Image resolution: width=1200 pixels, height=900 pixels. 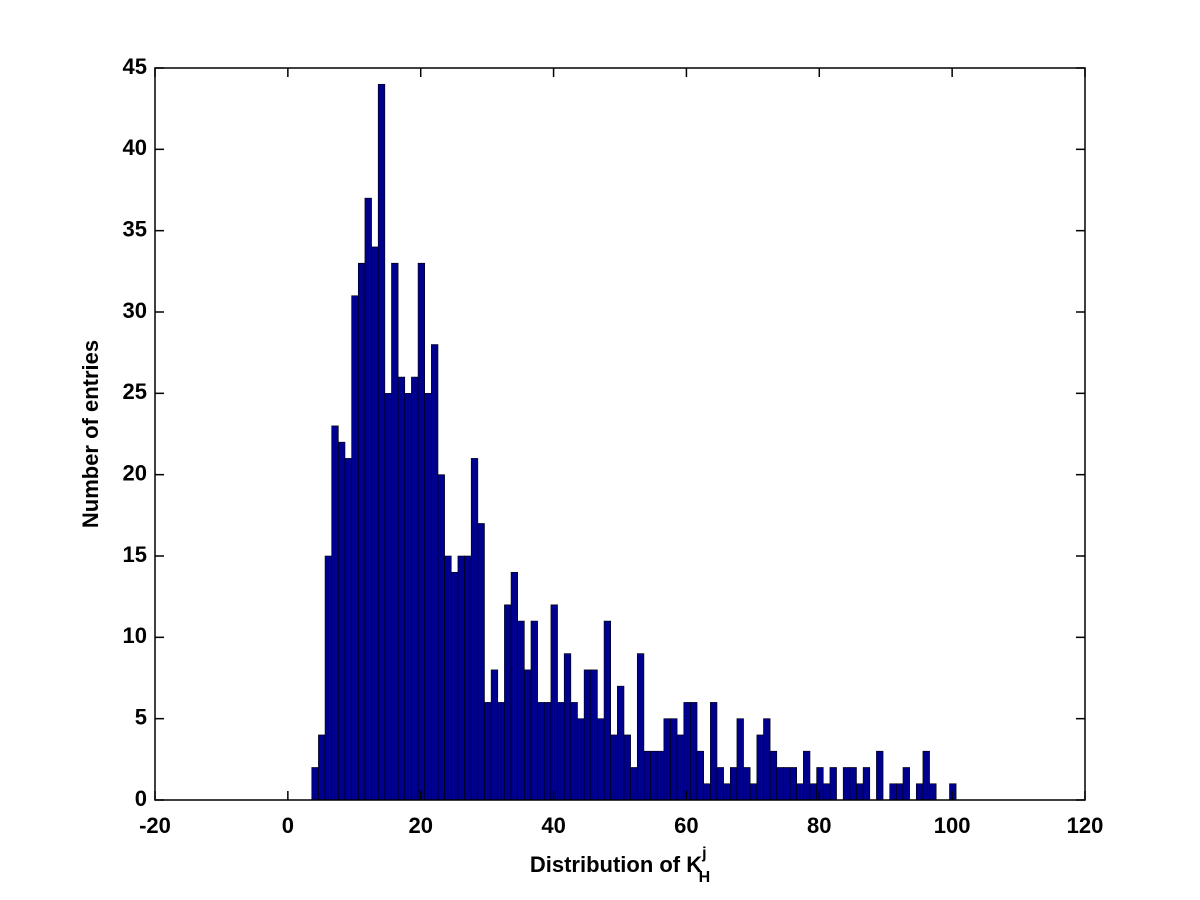 What do you see at coordinates (135, 228) in the screenshot?
I see `y-tick-label: 35` at bounding box center [135, 228].